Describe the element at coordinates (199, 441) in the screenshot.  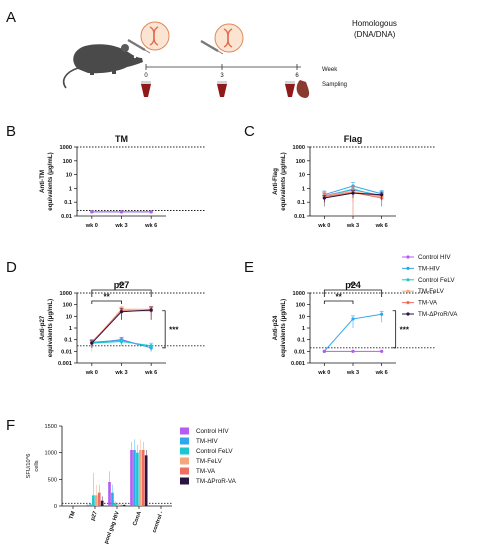
I see `legend-item: TM-HIV` at that location.